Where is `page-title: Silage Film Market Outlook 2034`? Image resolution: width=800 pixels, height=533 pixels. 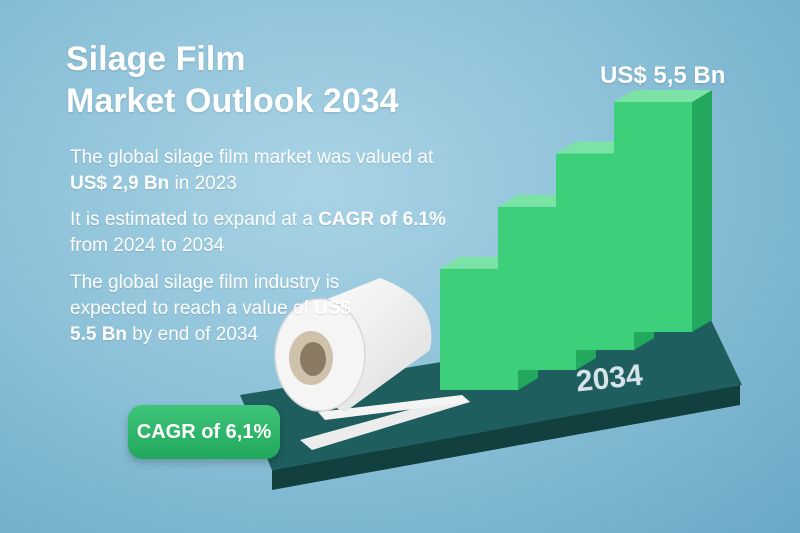 page-title: Silage Film Market Outlook 2034 is located at coordinates (232, 80).